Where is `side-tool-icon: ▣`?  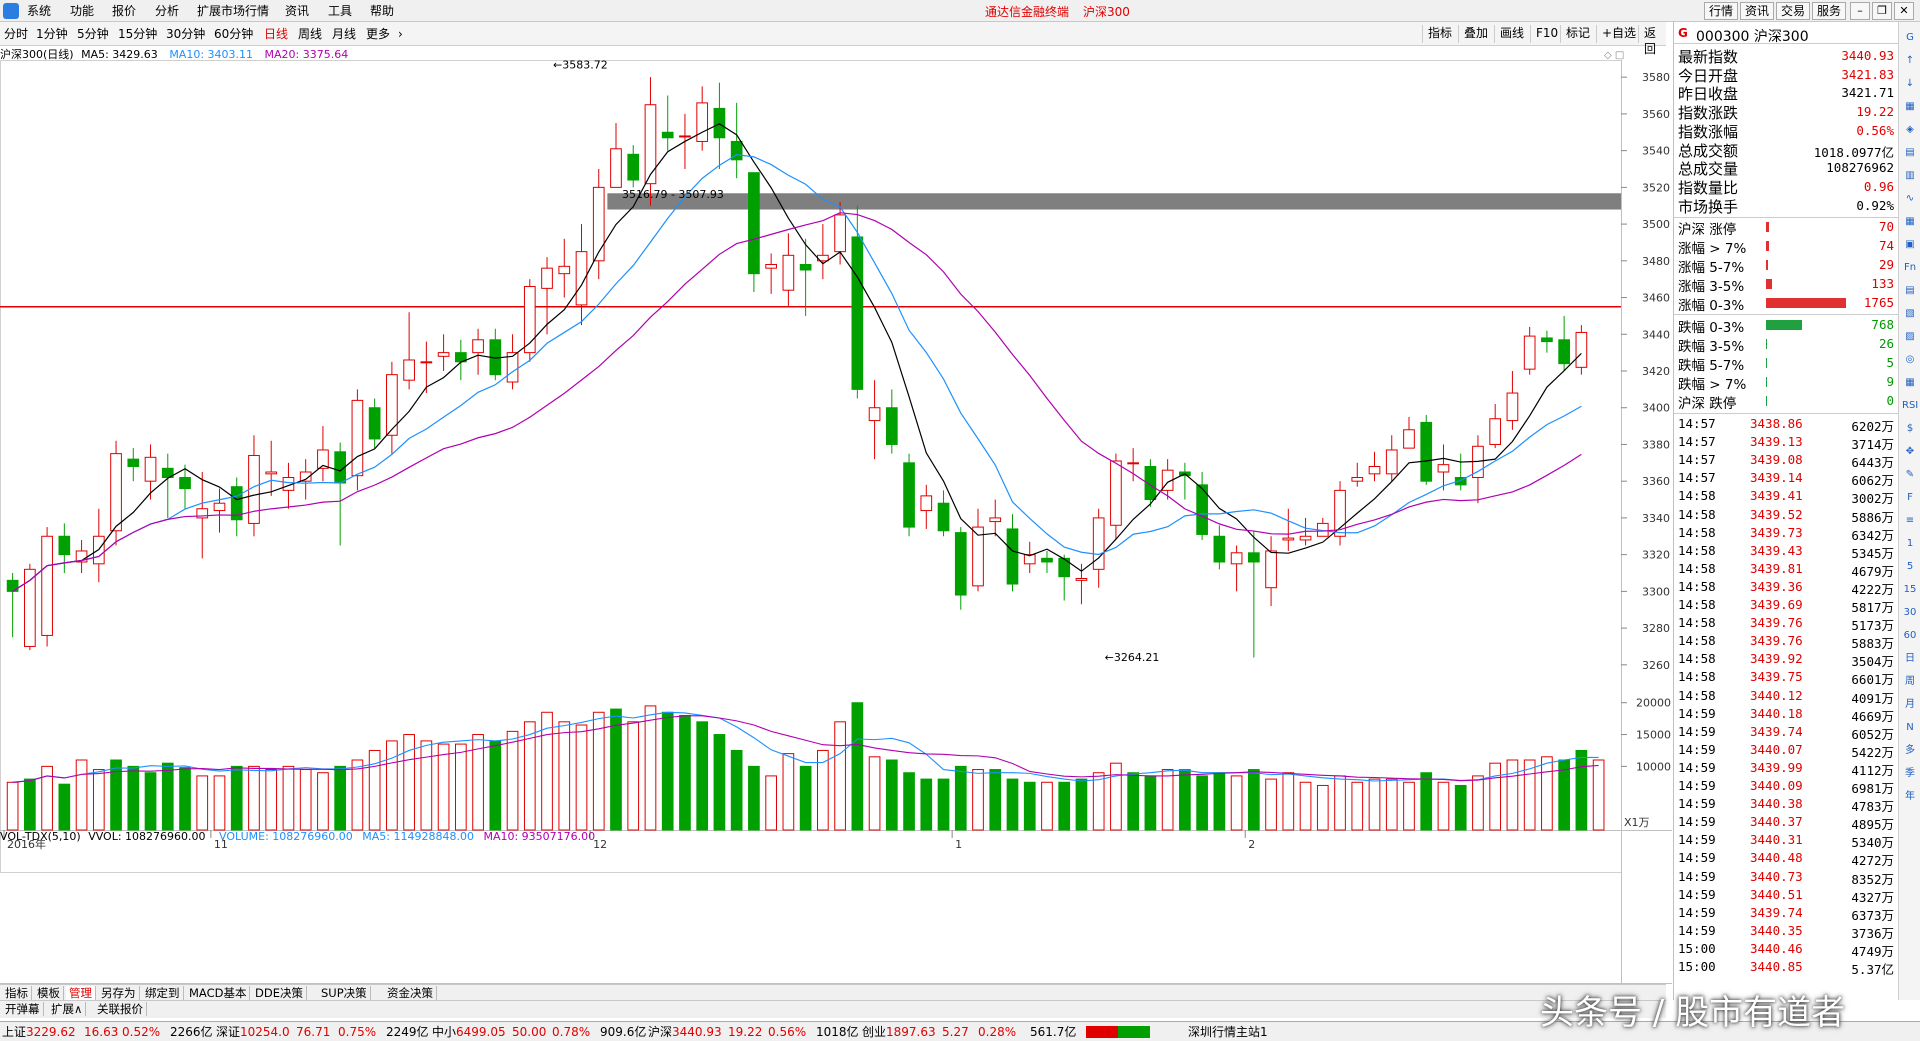
side-tool-icon: ▣ is located at coordinates (1910, 244).